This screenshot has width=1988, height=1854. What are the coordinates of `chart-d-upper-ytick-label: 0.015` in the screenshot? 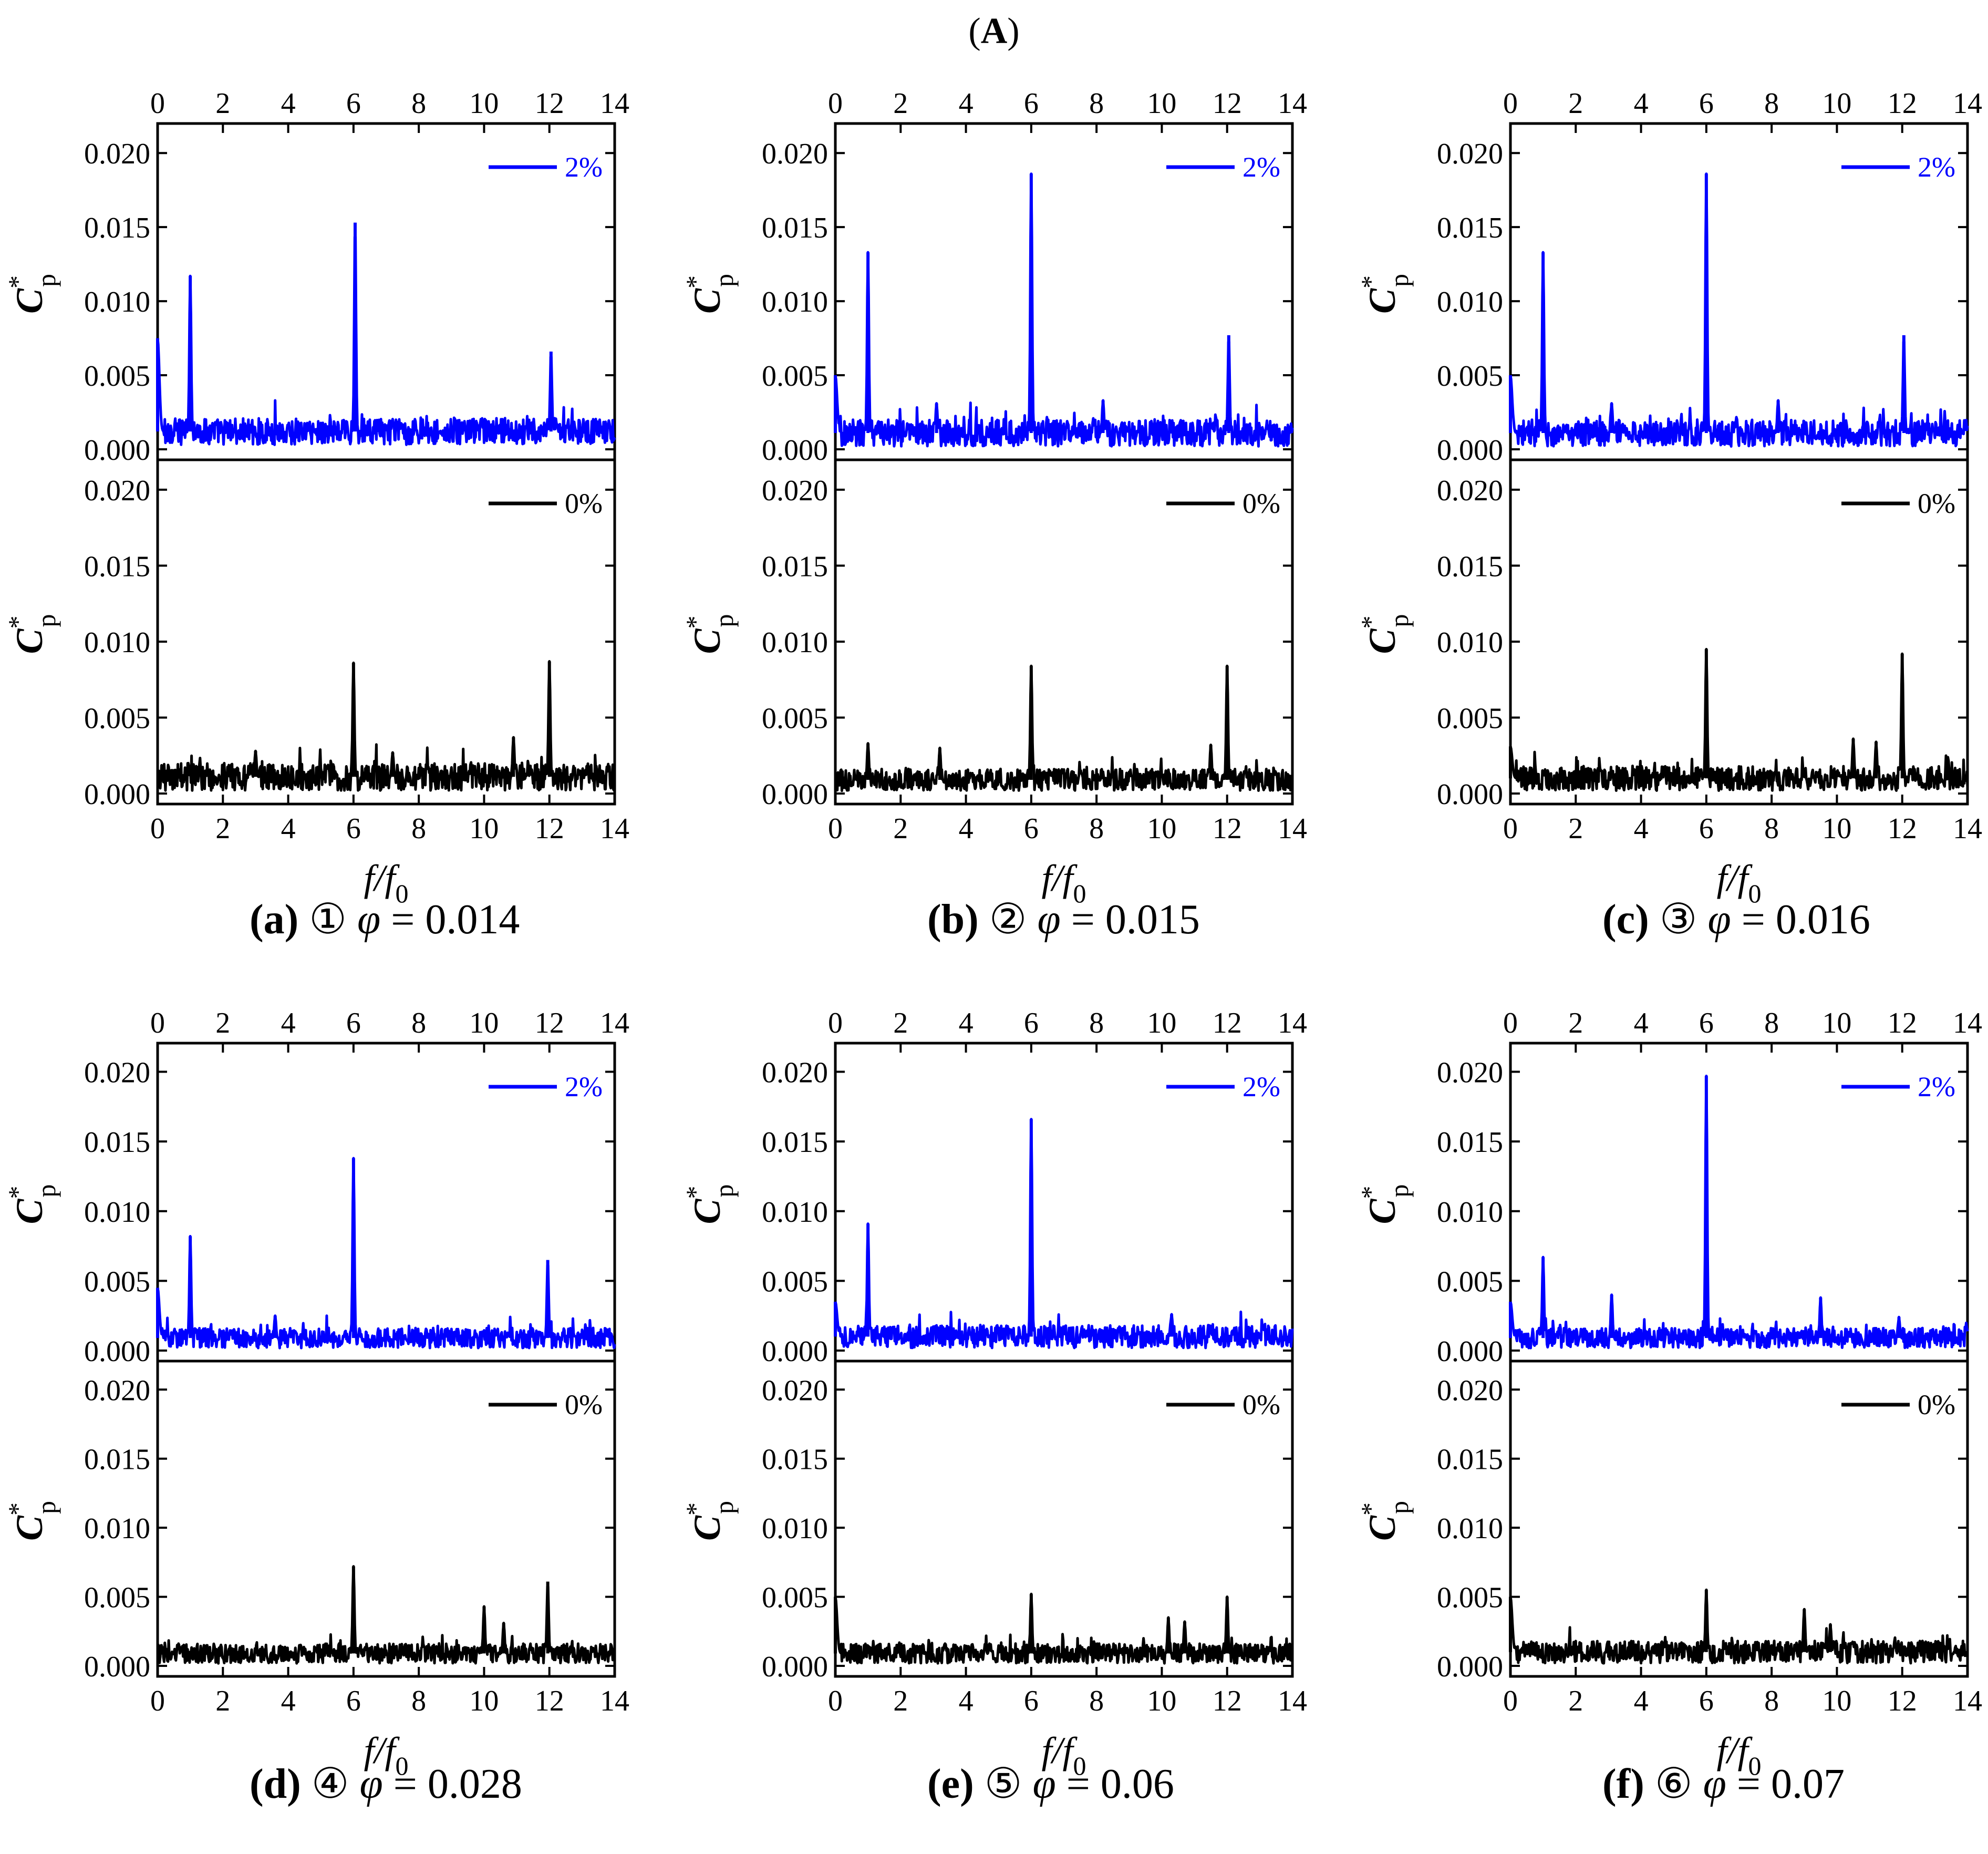 It's located at (117, 1142).